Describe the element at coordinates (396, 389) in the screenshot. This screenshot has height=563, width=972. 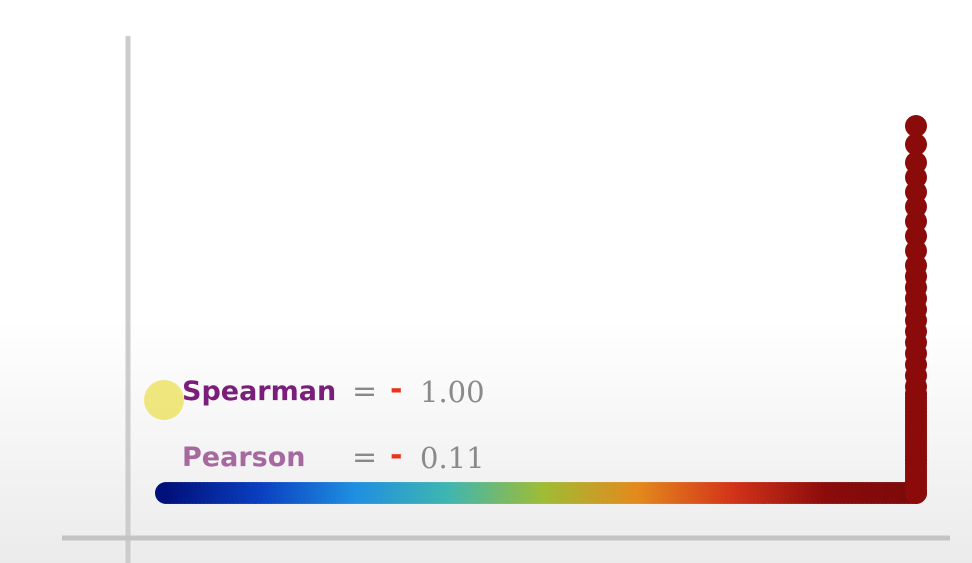
I see `spearman-minus-sign: -` at that location.